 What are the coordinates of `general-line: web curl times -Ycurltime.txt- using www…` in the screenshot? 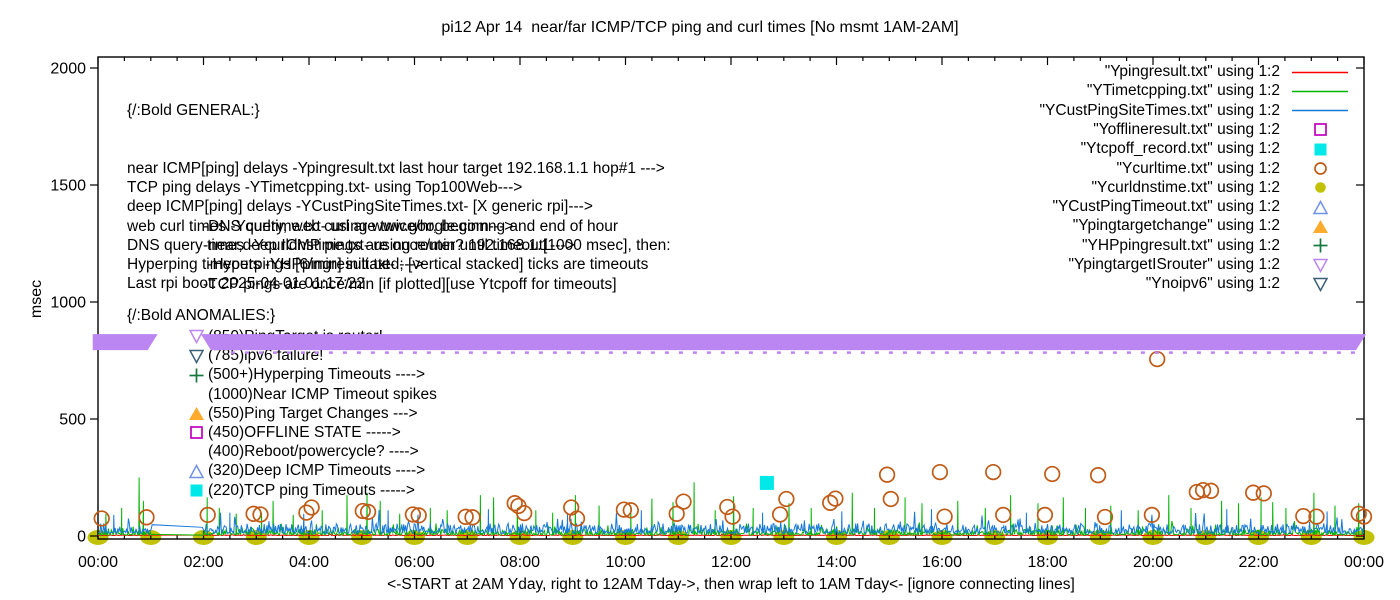 It's located at (320, 226).